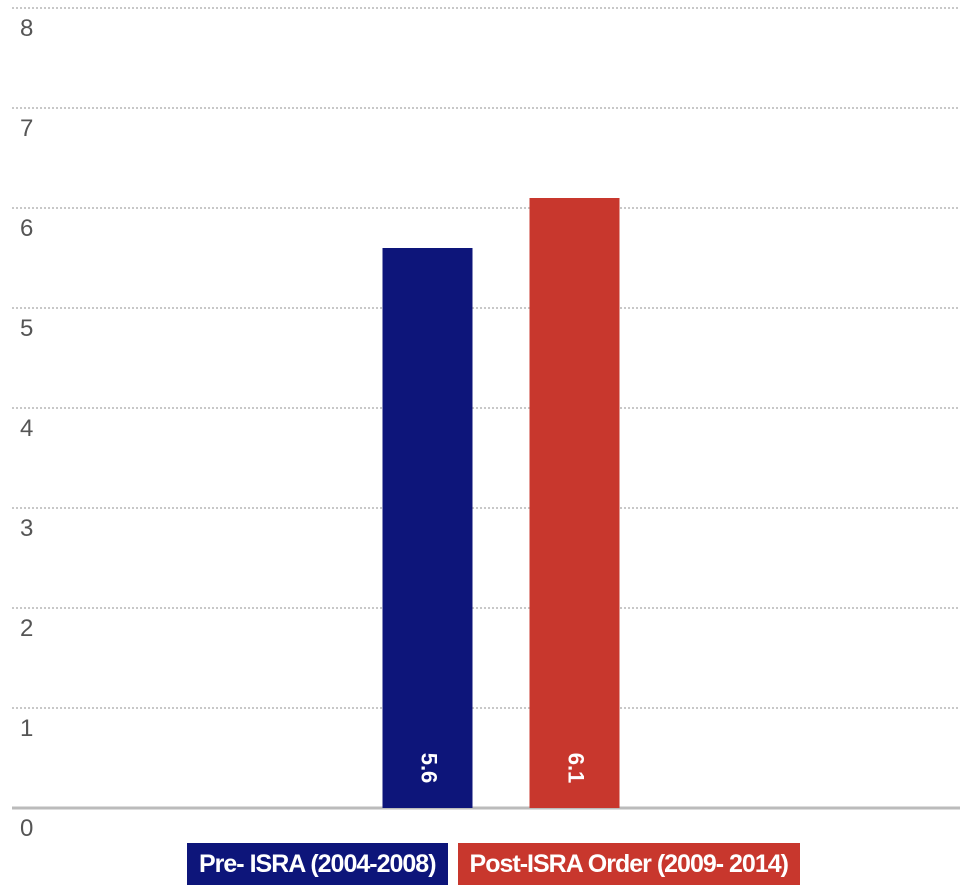 This screenshot has width=960, height=885. What do you see at coordinates (26, 528) in the screenshot?
I see `y-tick-label: 3` at bounding box center [26, 528].